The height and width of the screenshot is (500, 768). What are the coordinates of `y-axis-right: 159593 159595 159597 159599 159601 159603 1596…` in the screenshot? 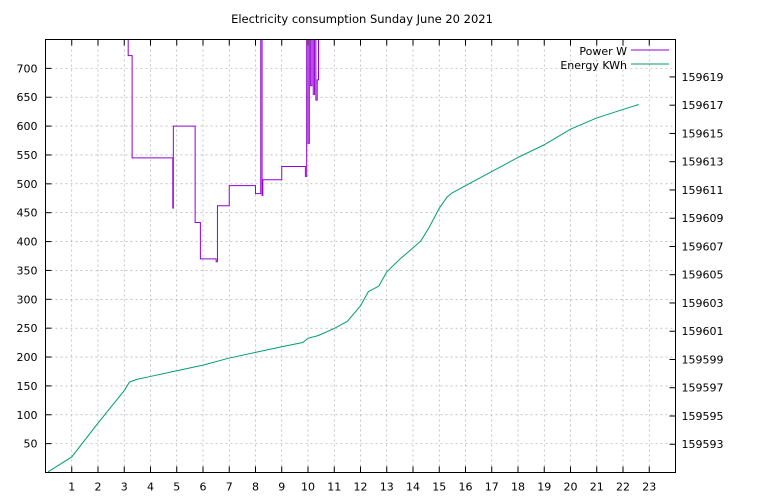 It's located at (696, 261).